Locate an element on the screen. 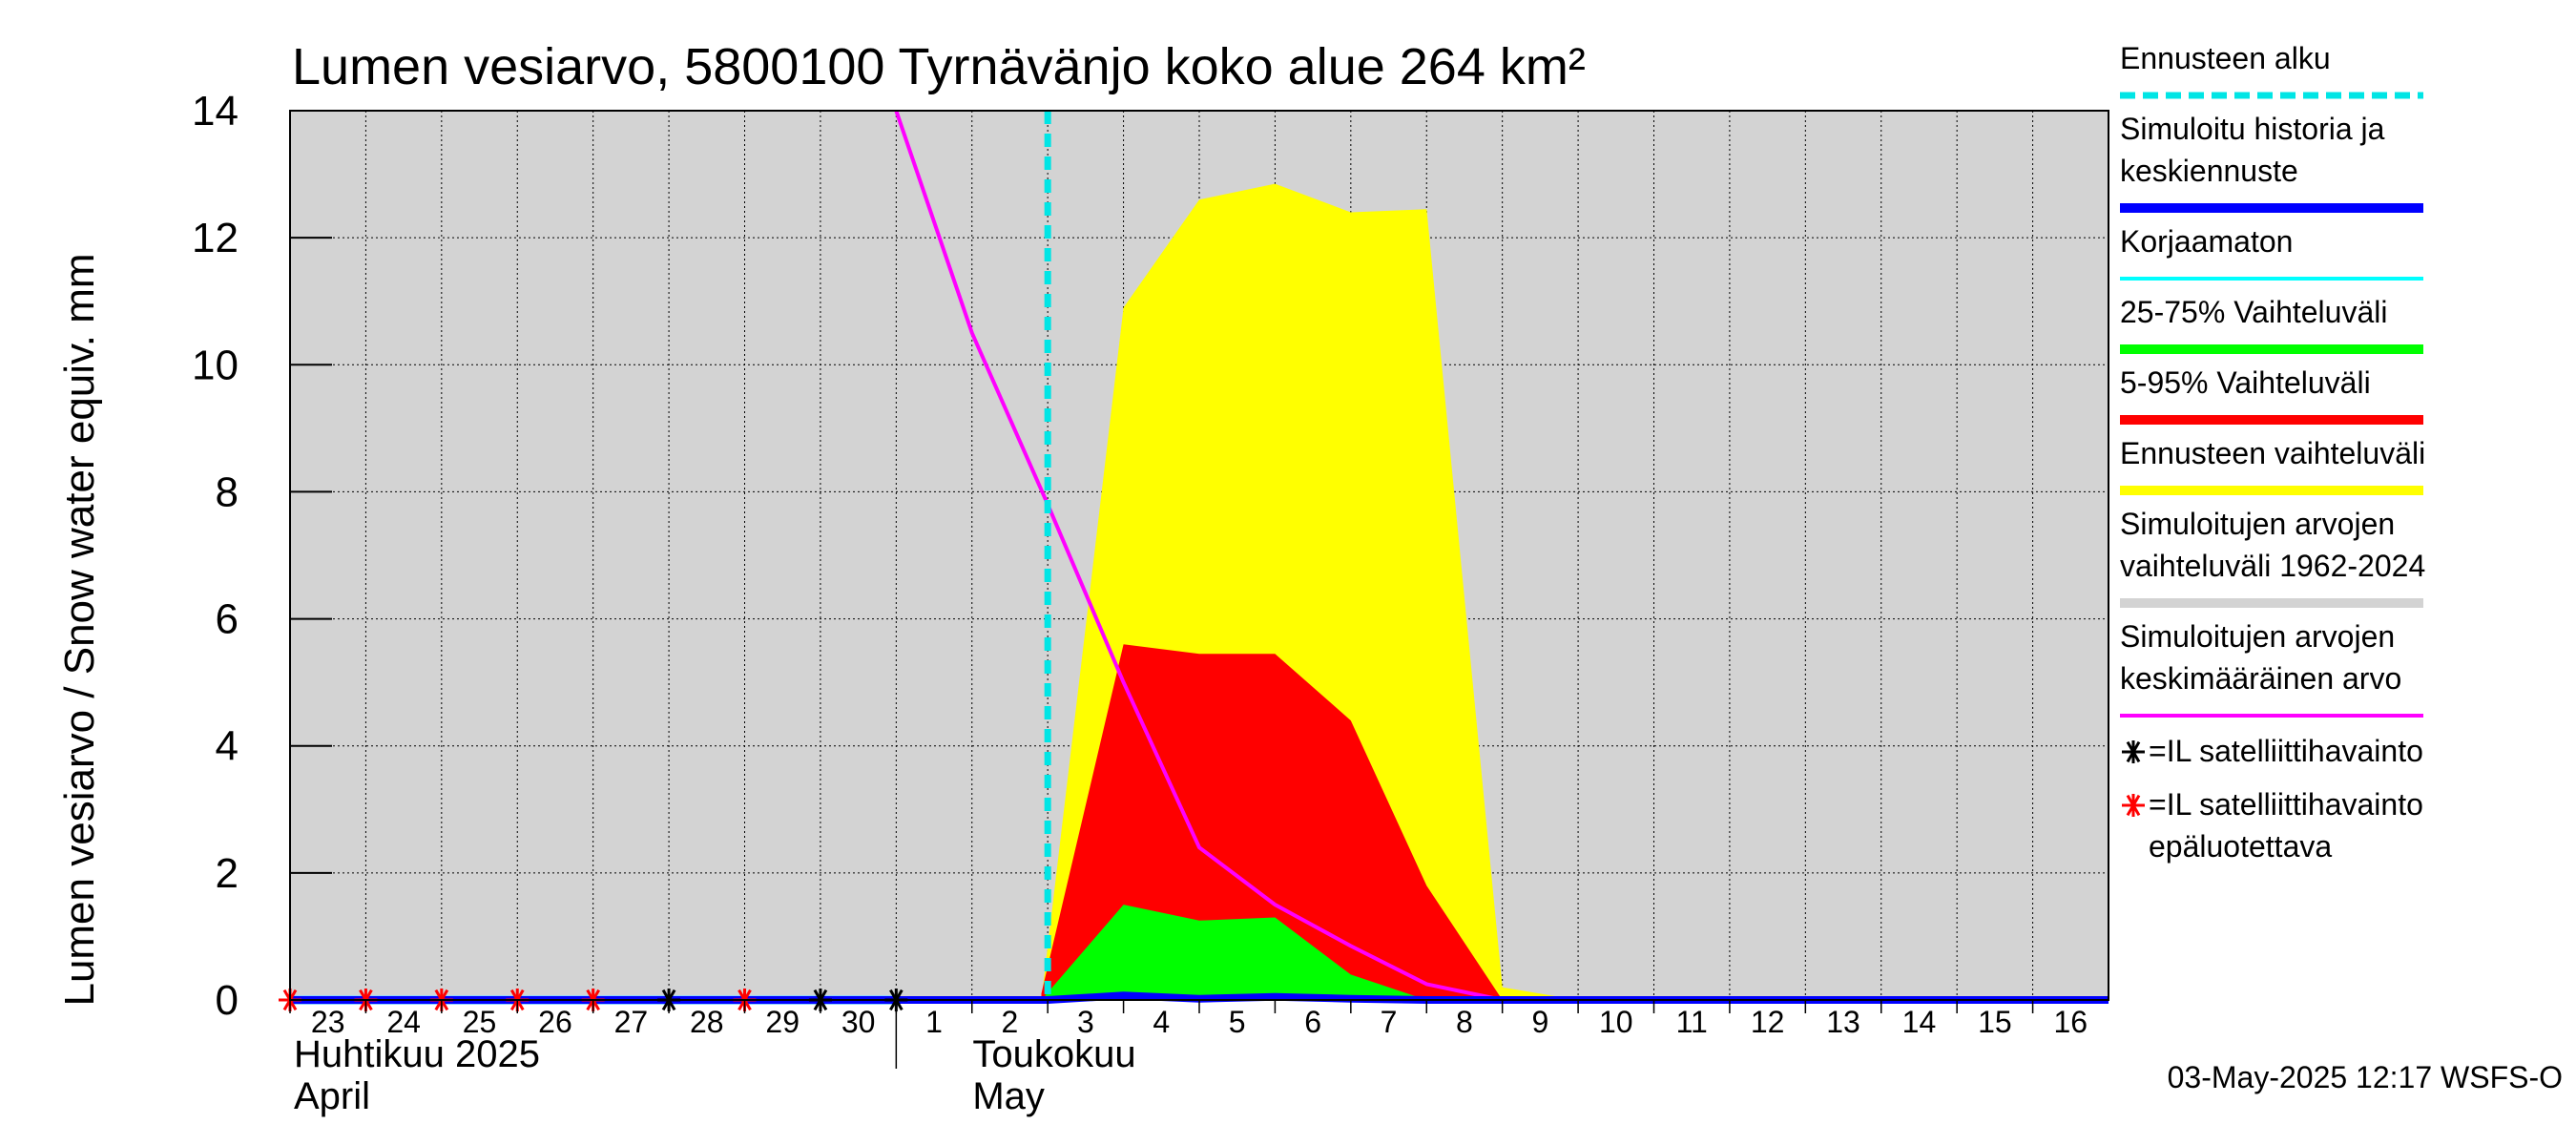 The height and width of the screenshot is (1145, 2576). x-tick-label: 5 is located at coordinates (1237, 1022).